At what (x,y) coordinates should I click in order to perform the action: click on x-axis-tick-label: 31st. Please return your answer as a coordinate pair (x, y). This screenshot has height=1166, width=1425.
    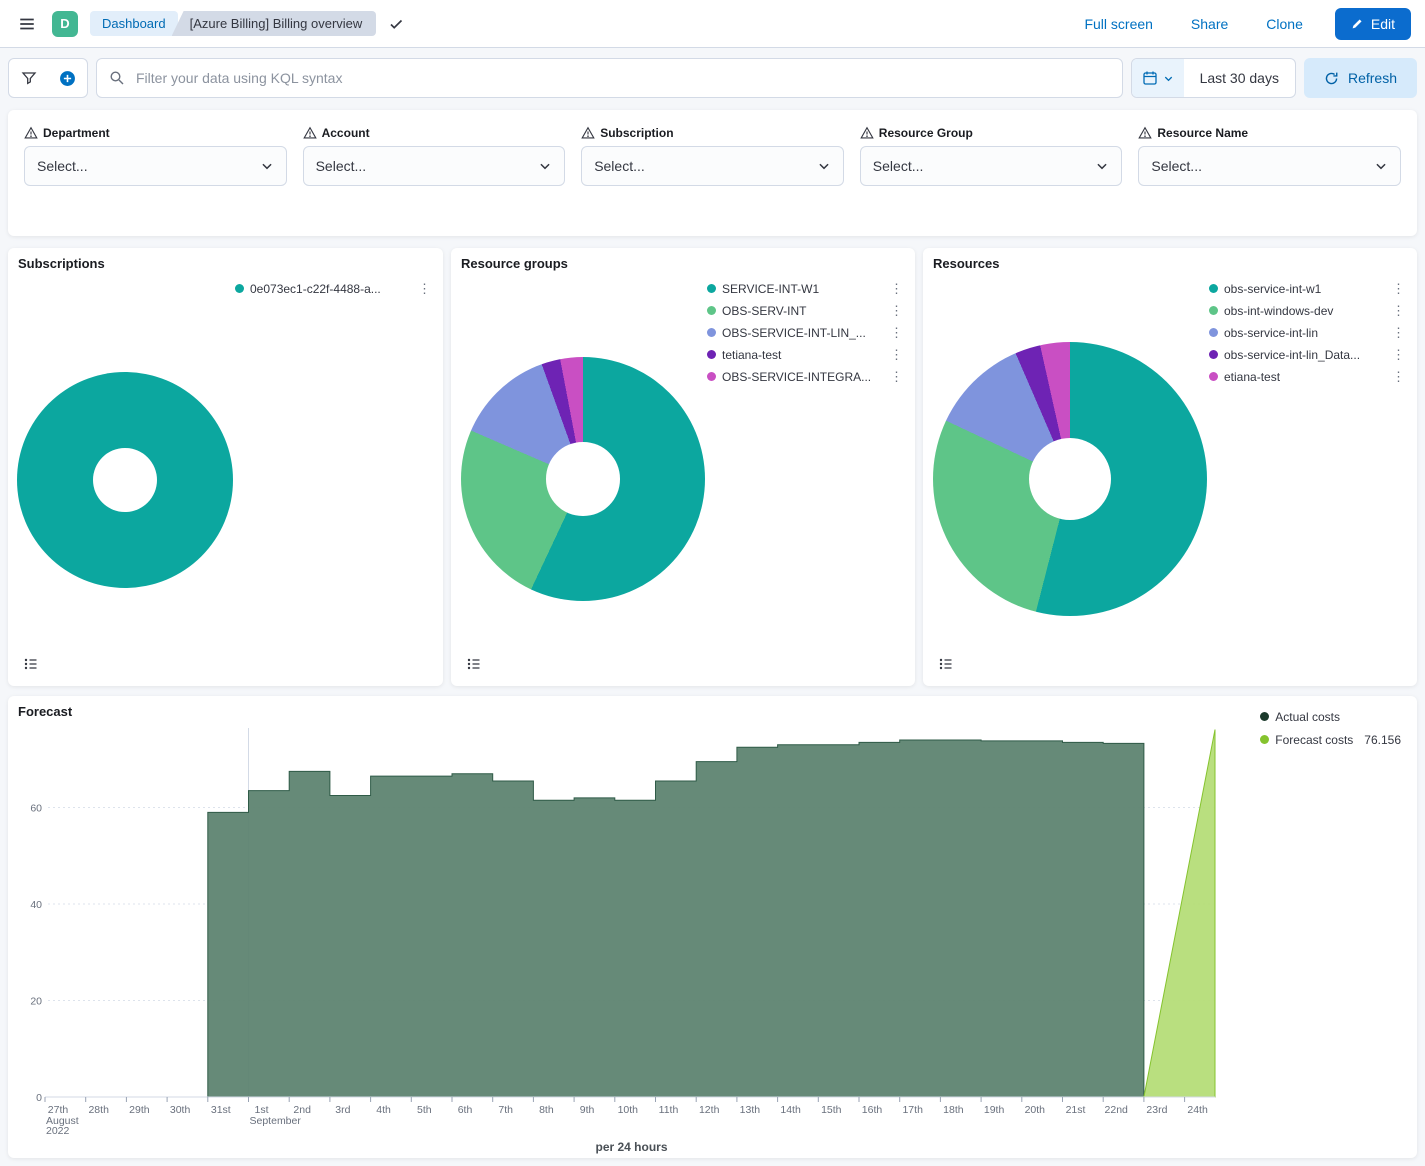
    Looking at the image, I should click on (221, 1110).